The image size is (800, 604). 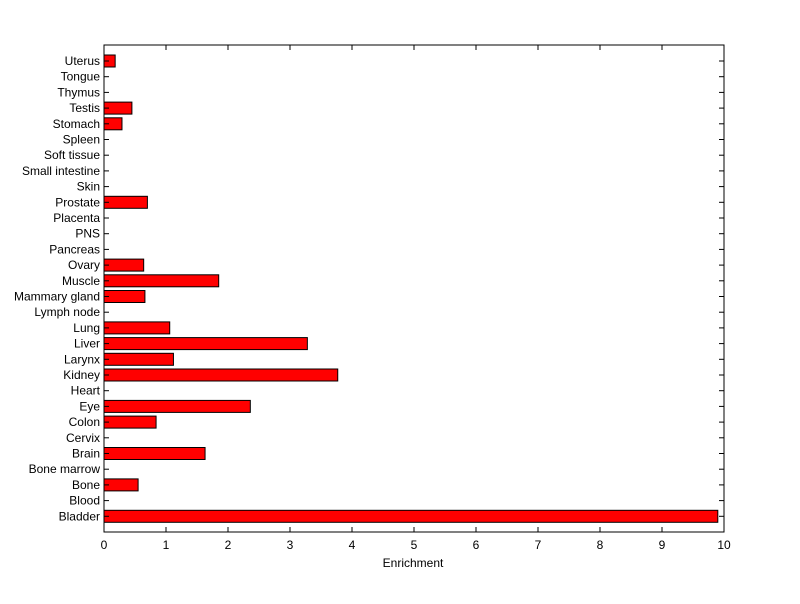 What do you see at coordinates (177, 406) in the screenshot?
I see `bar-eye` at bounding box center [177, 406].